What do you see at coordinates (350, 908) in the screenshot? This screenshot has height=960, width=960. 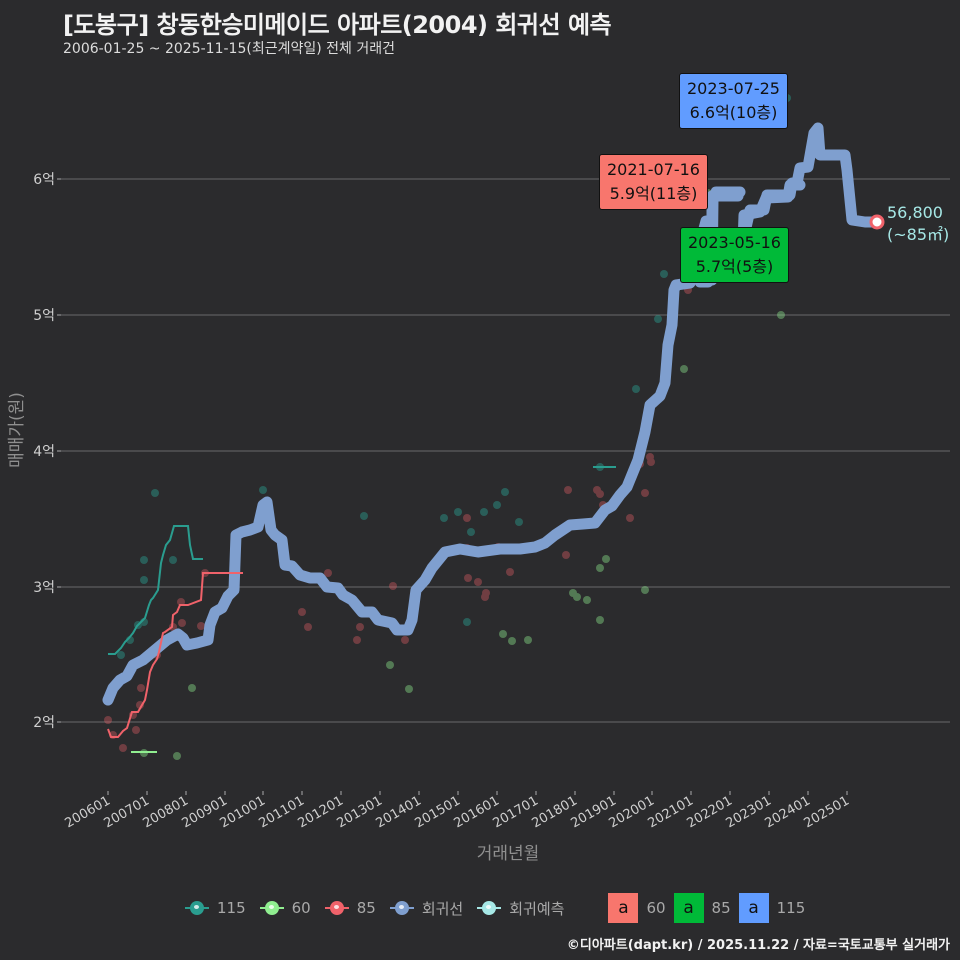 I see `legend-item-85: 85` at bounding box center [350, 908].